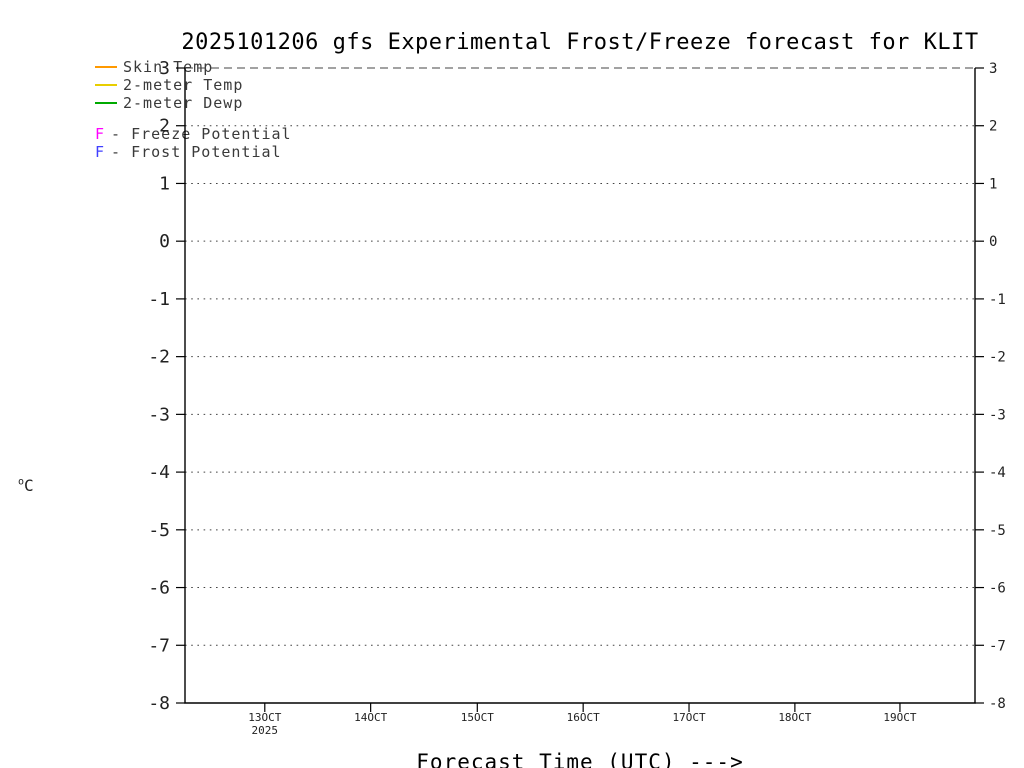 This screenshot has height=768, width=1024. I want to click on svg-text: 2025, so click(265, 730).